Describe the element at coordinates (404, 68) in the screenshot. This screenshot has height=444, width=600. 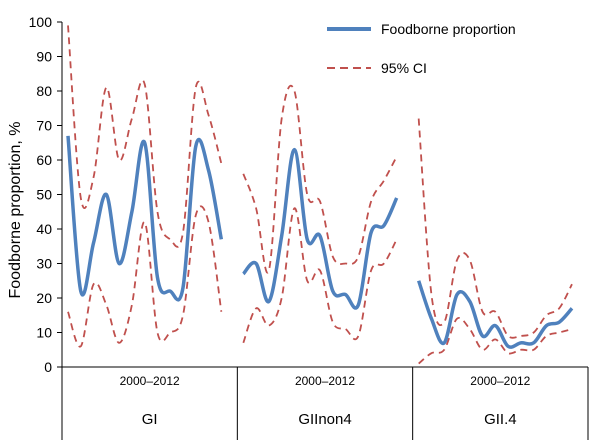
I see `legend-label-ci: 95% CI` at that location.